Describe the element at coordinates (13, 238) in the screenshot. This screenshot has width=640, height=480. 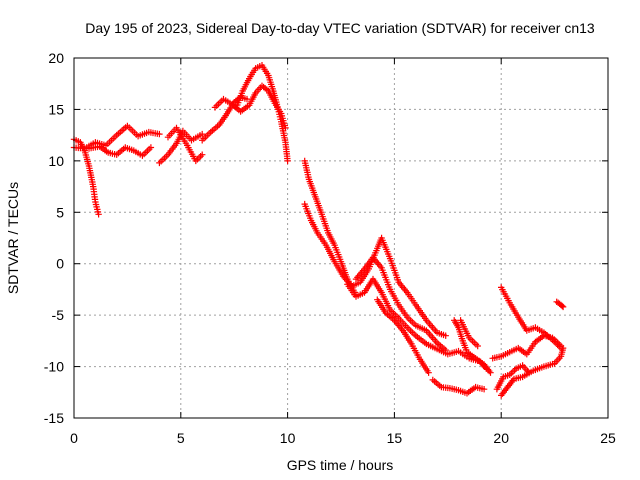
I see `y-axis-label: SDTVAR / TECUs` at that location.